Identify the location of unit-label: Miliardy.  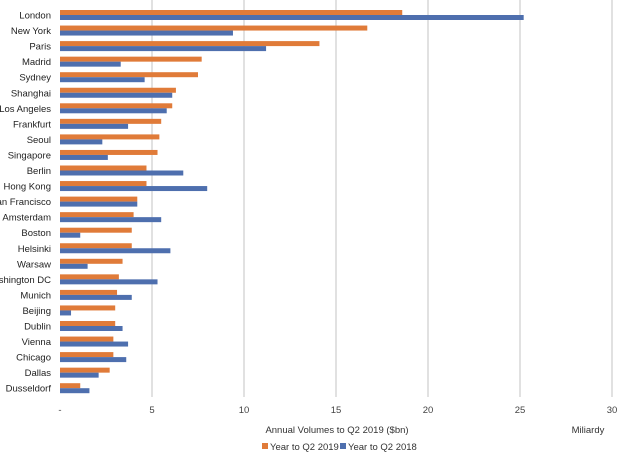
(588, 430).